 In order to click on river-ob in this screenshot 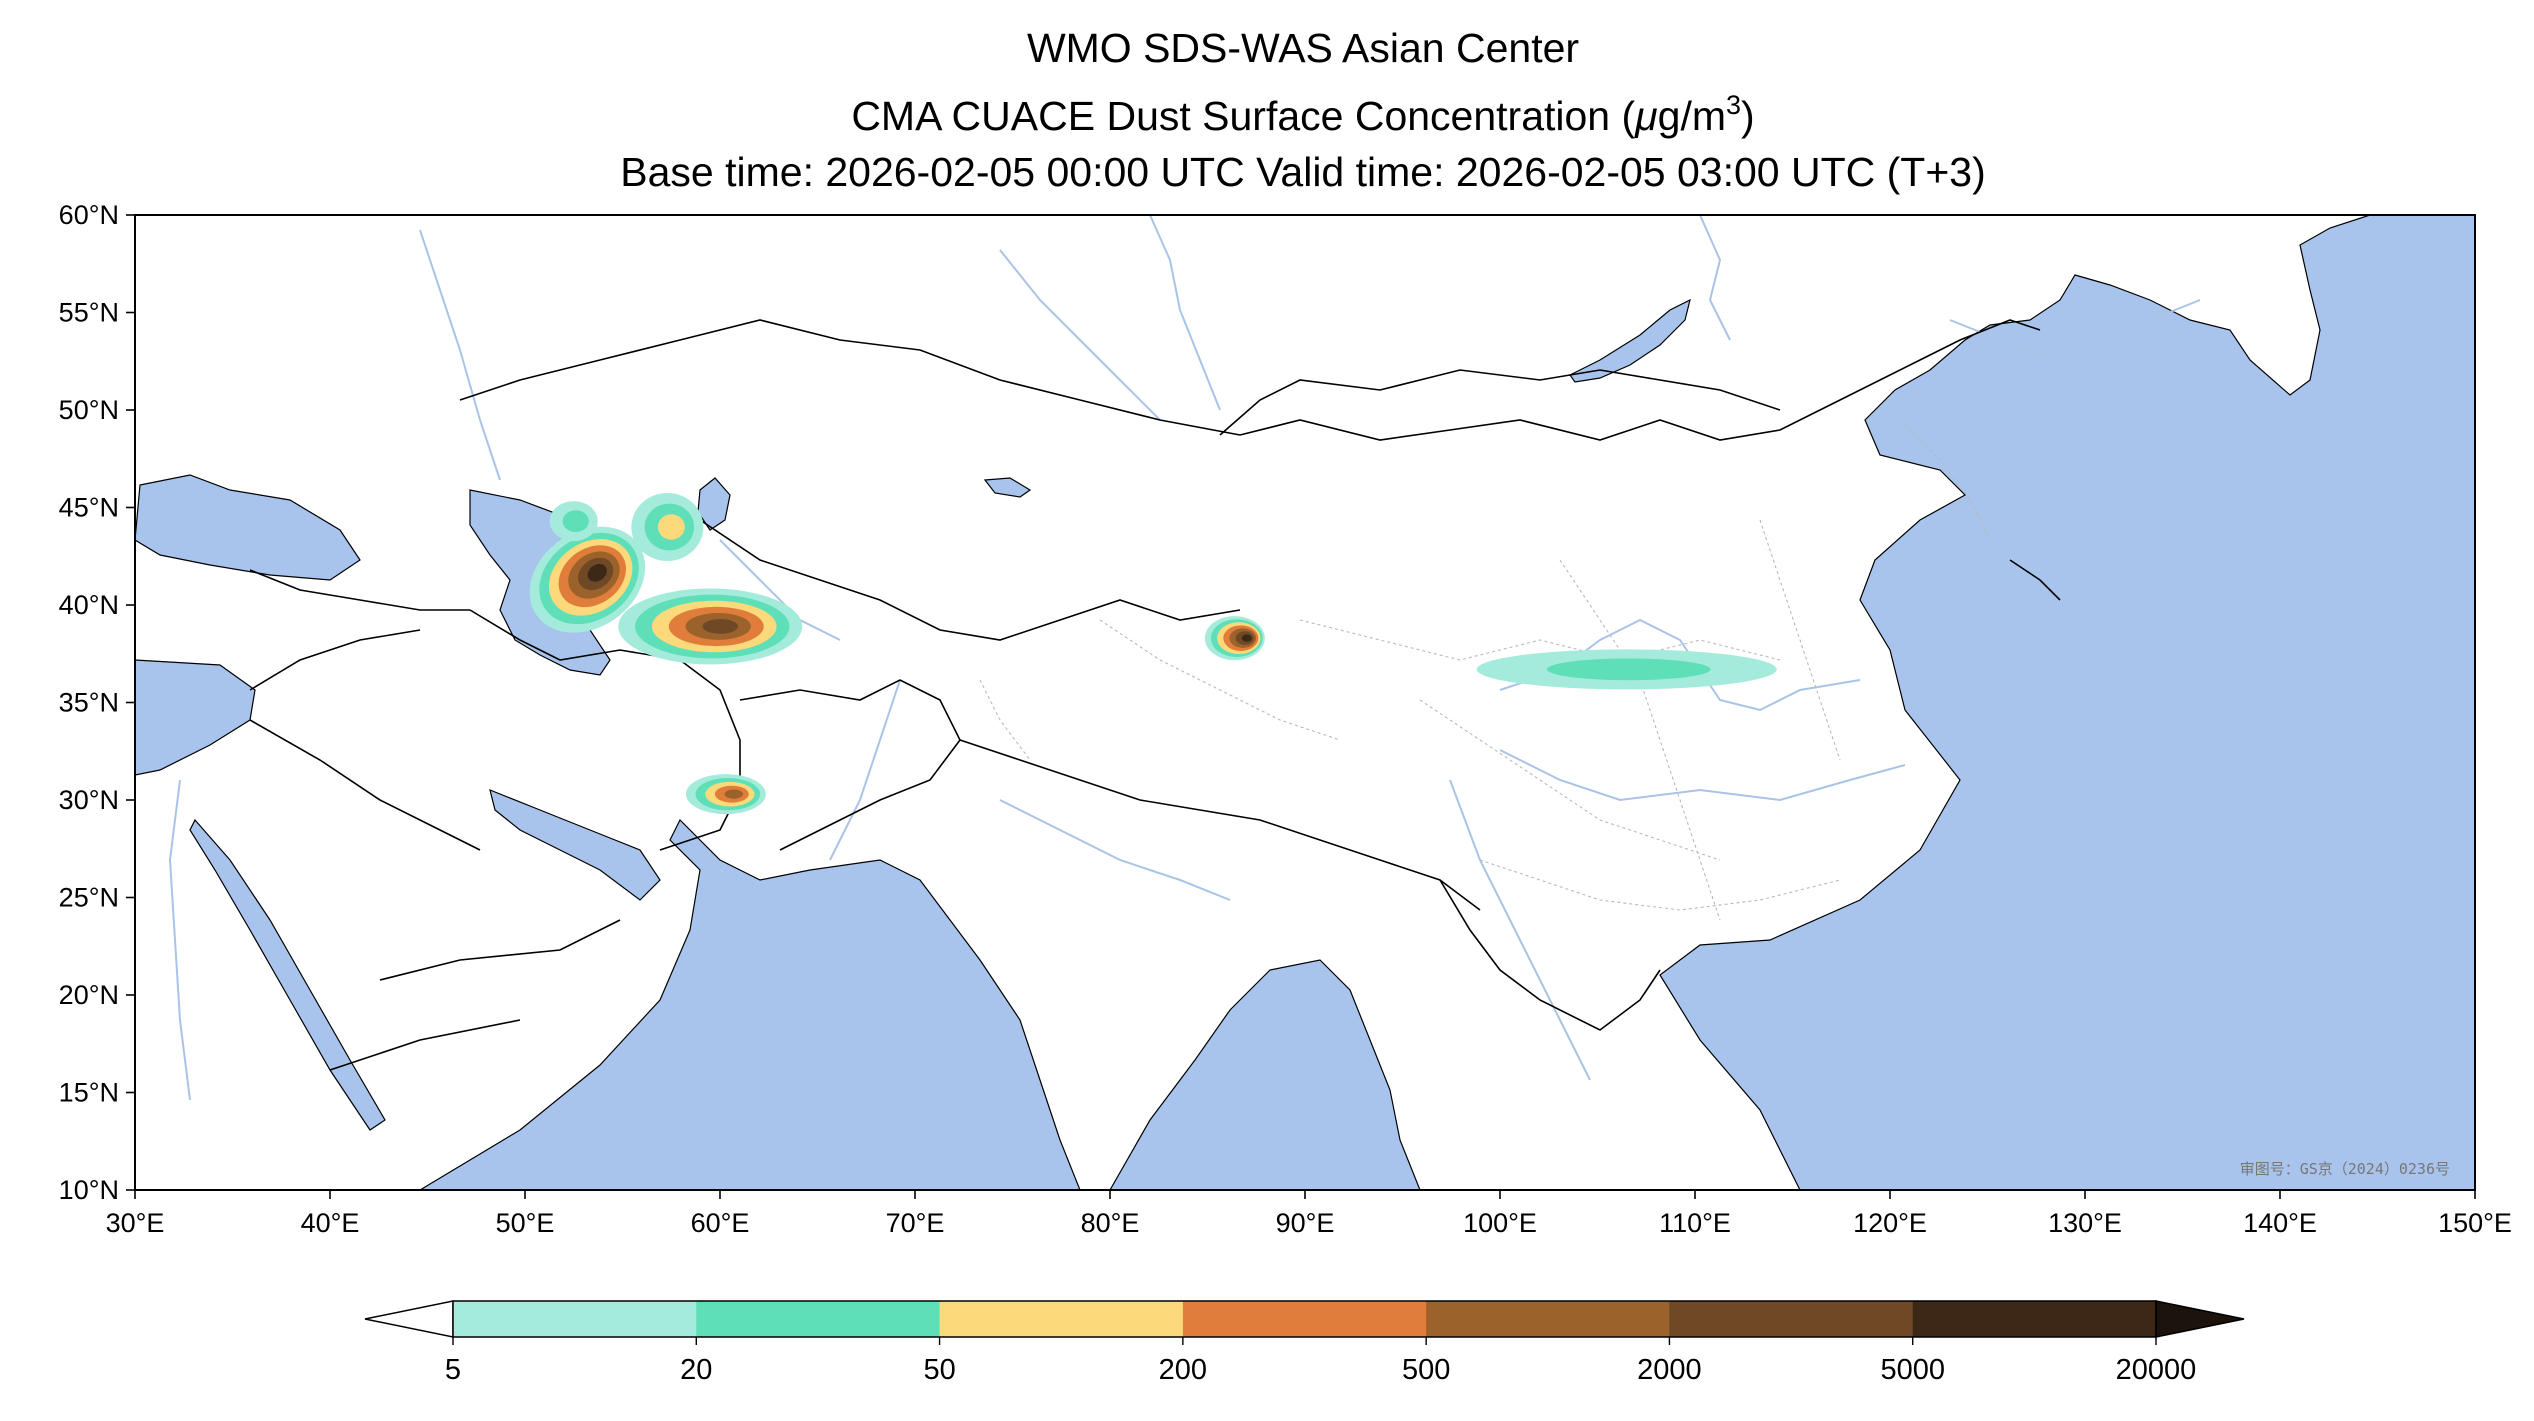, I will do `click(1185, 313)`.